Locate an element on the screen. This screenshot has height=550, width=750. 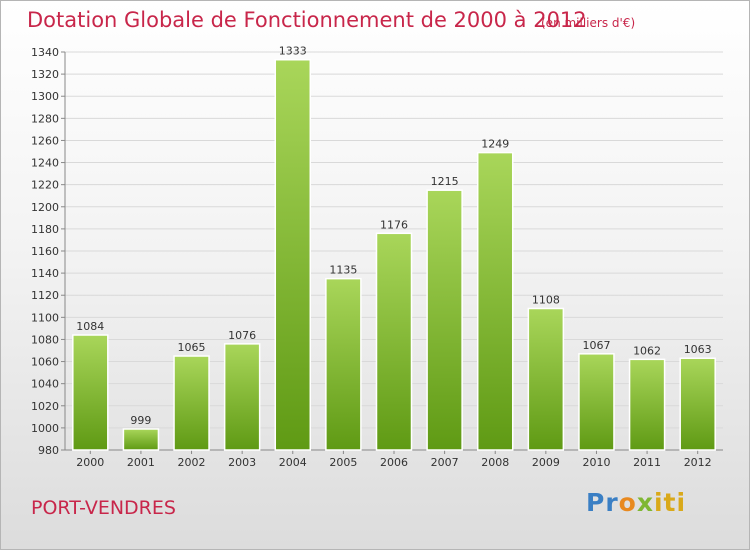
chart-unit-label: (en milliers d'€) is located at coordinates (588, 23).